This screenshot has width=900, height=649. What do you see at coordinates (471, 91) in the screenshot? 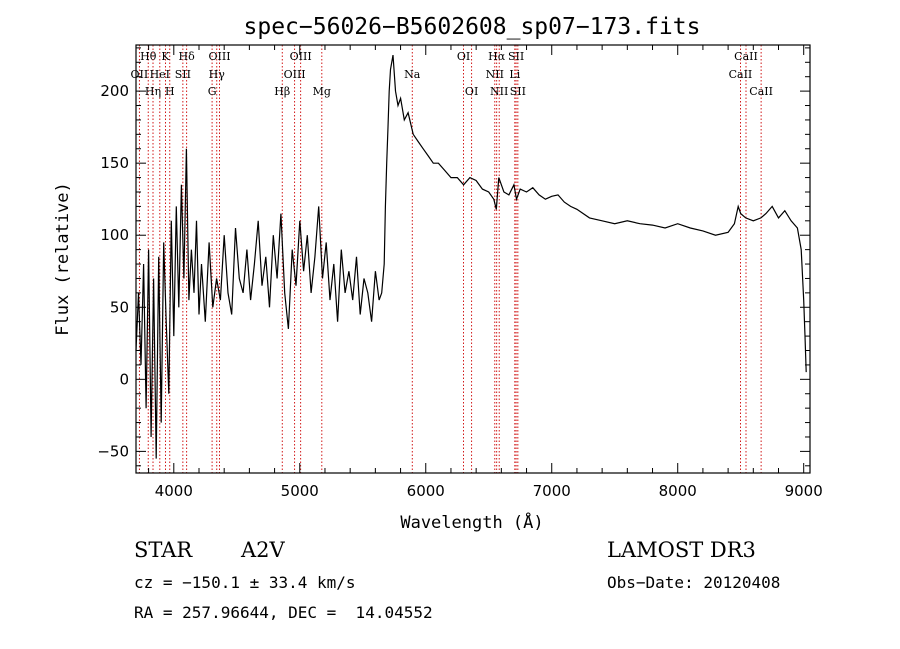
I see `line-label-17: OI` at bounding box center [471, 91].